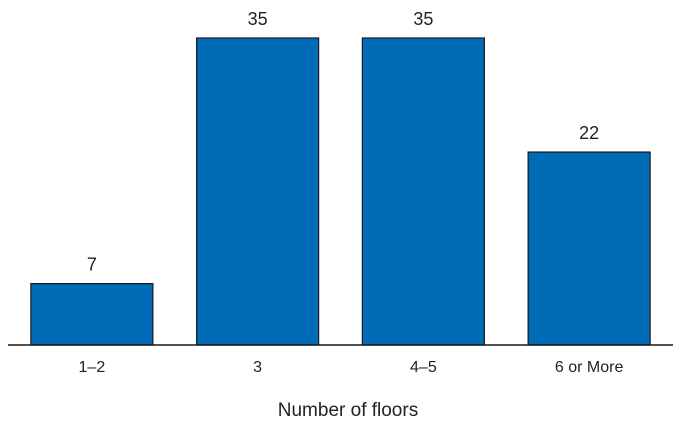 This screenshot has width=673, height=423. Describe the element at coordinates (258, 19) in the screenshot. I see `value-label-1: 35` at that location.